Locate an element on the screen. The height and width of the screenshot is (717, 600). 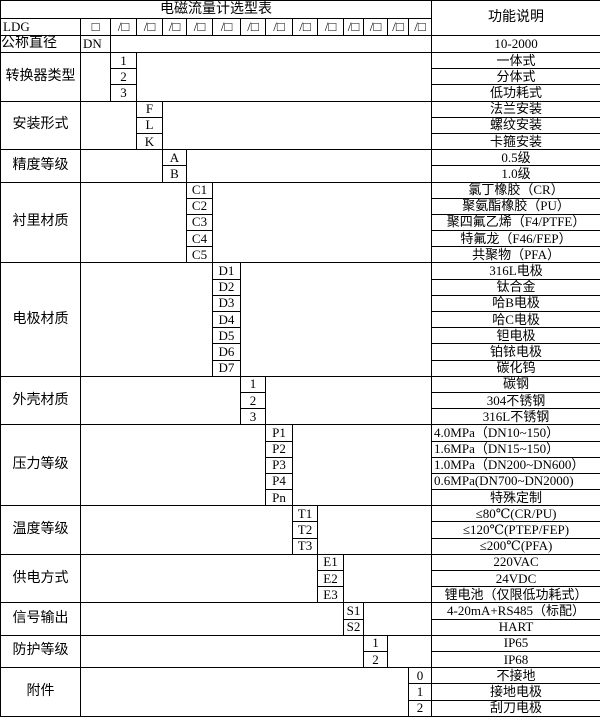
model-label: LDG is located at coordinates (41, 27).